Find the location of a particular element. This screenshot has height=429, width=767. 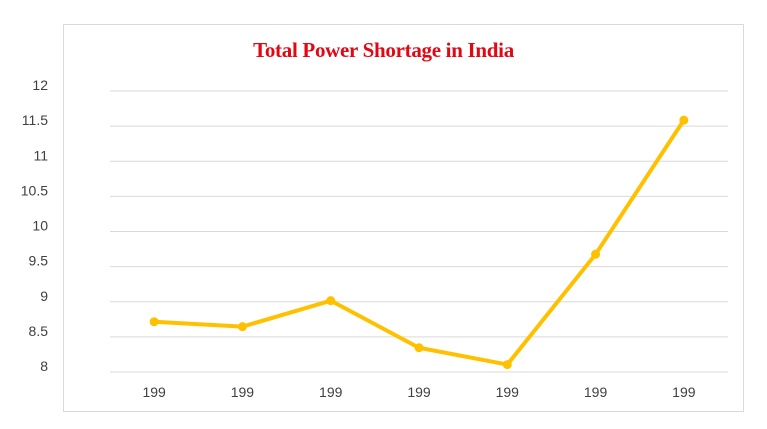

y-tick-label: 10.5 is located at coordinates (34, 190).